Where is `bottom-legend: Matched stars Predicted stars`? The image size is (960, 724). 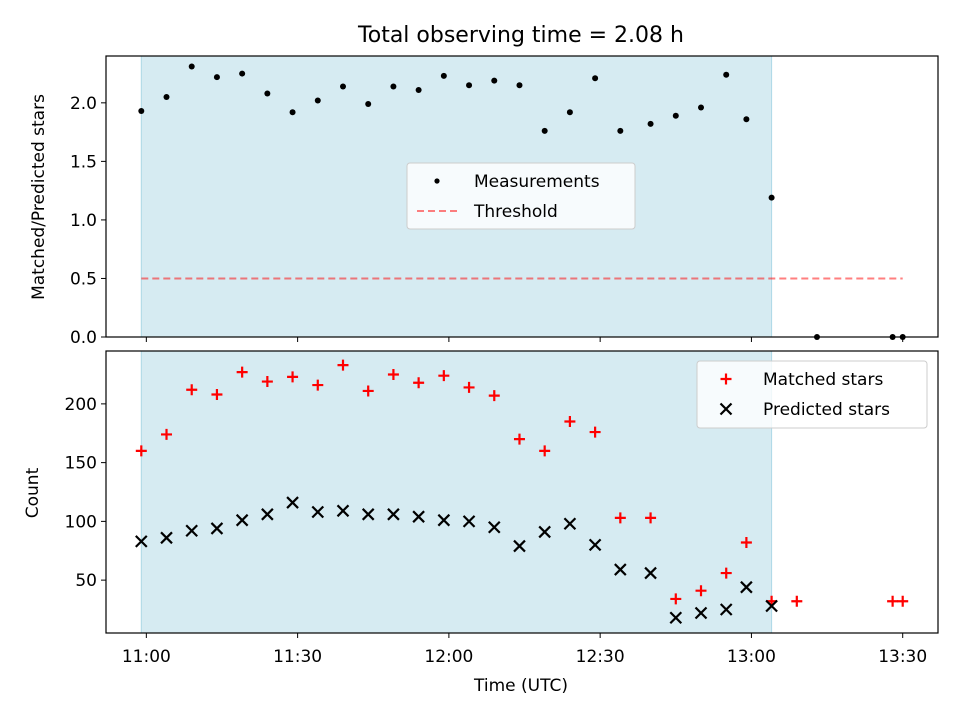
bottom-legend: Matched stars Predicted stars is located at coordinates (812, 394).